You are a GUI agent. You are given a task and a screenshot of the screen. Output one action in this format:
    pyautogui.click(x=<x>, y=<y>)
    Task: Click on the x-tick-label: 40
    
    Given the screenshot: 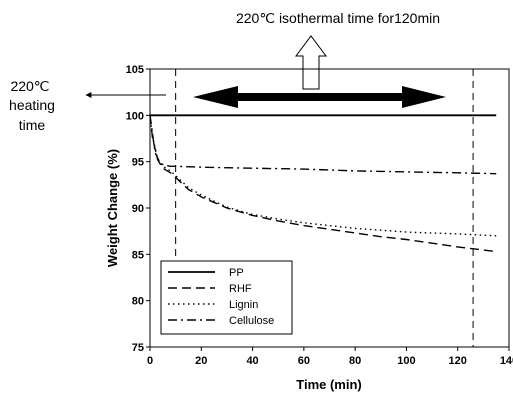 What is the action you would take?
    pyautogui.click(x=252, y=361)
    